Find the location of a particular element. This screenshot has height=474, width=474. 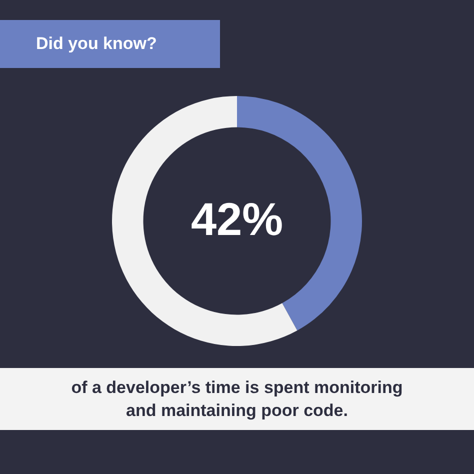

text: of a developer’s time is spent monitoring and maintaining poor code. is located at coordinates (237, 399).